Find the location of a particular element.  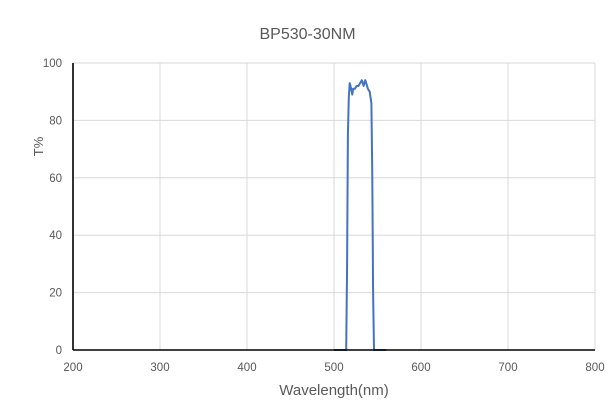

x-tick-label: 500 is located at coordinates (333, 368).